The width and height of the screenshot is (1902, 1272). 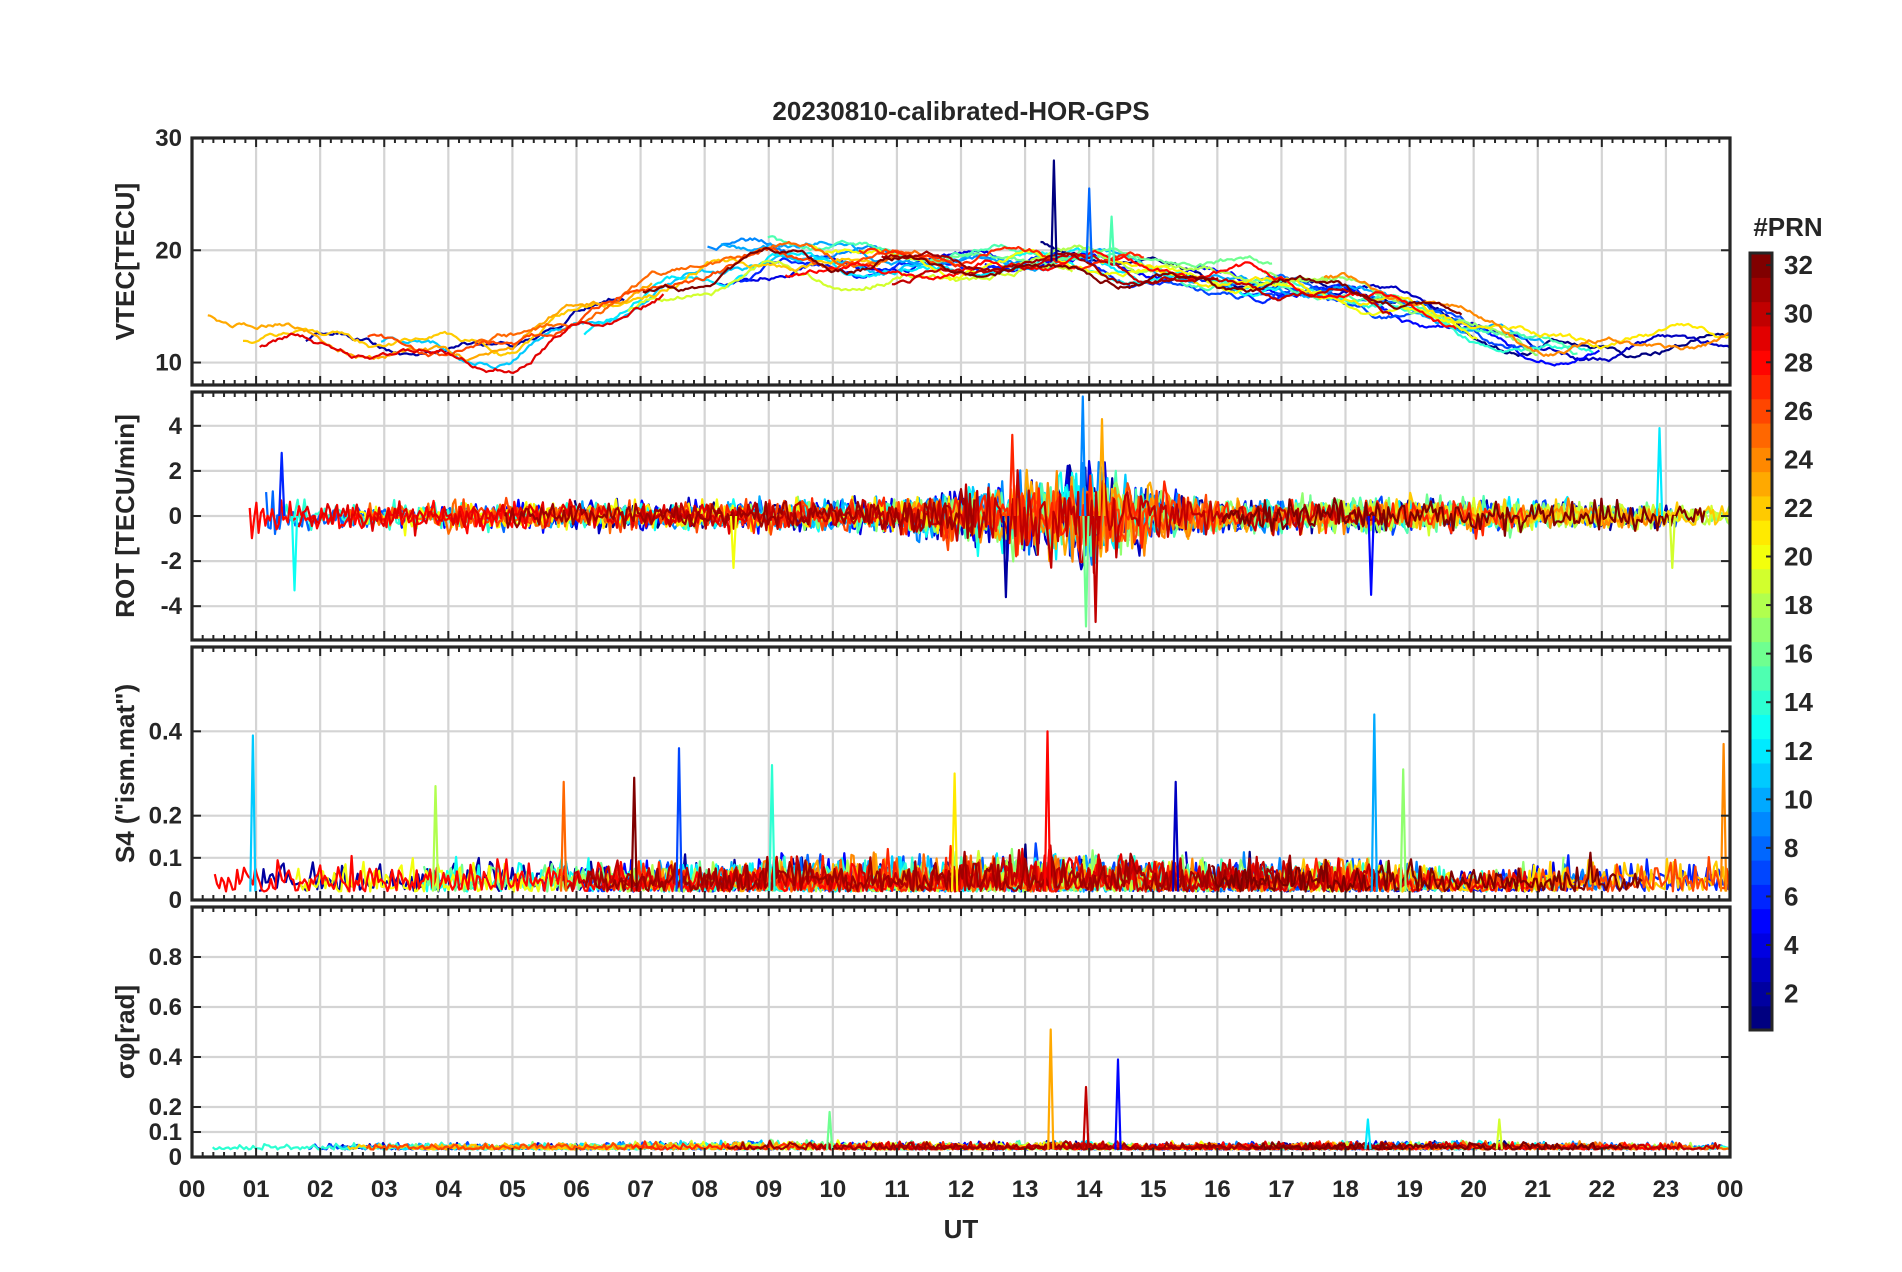 I want to click on y-tick-label-rot-4: 4, so click(x=176, y=426).